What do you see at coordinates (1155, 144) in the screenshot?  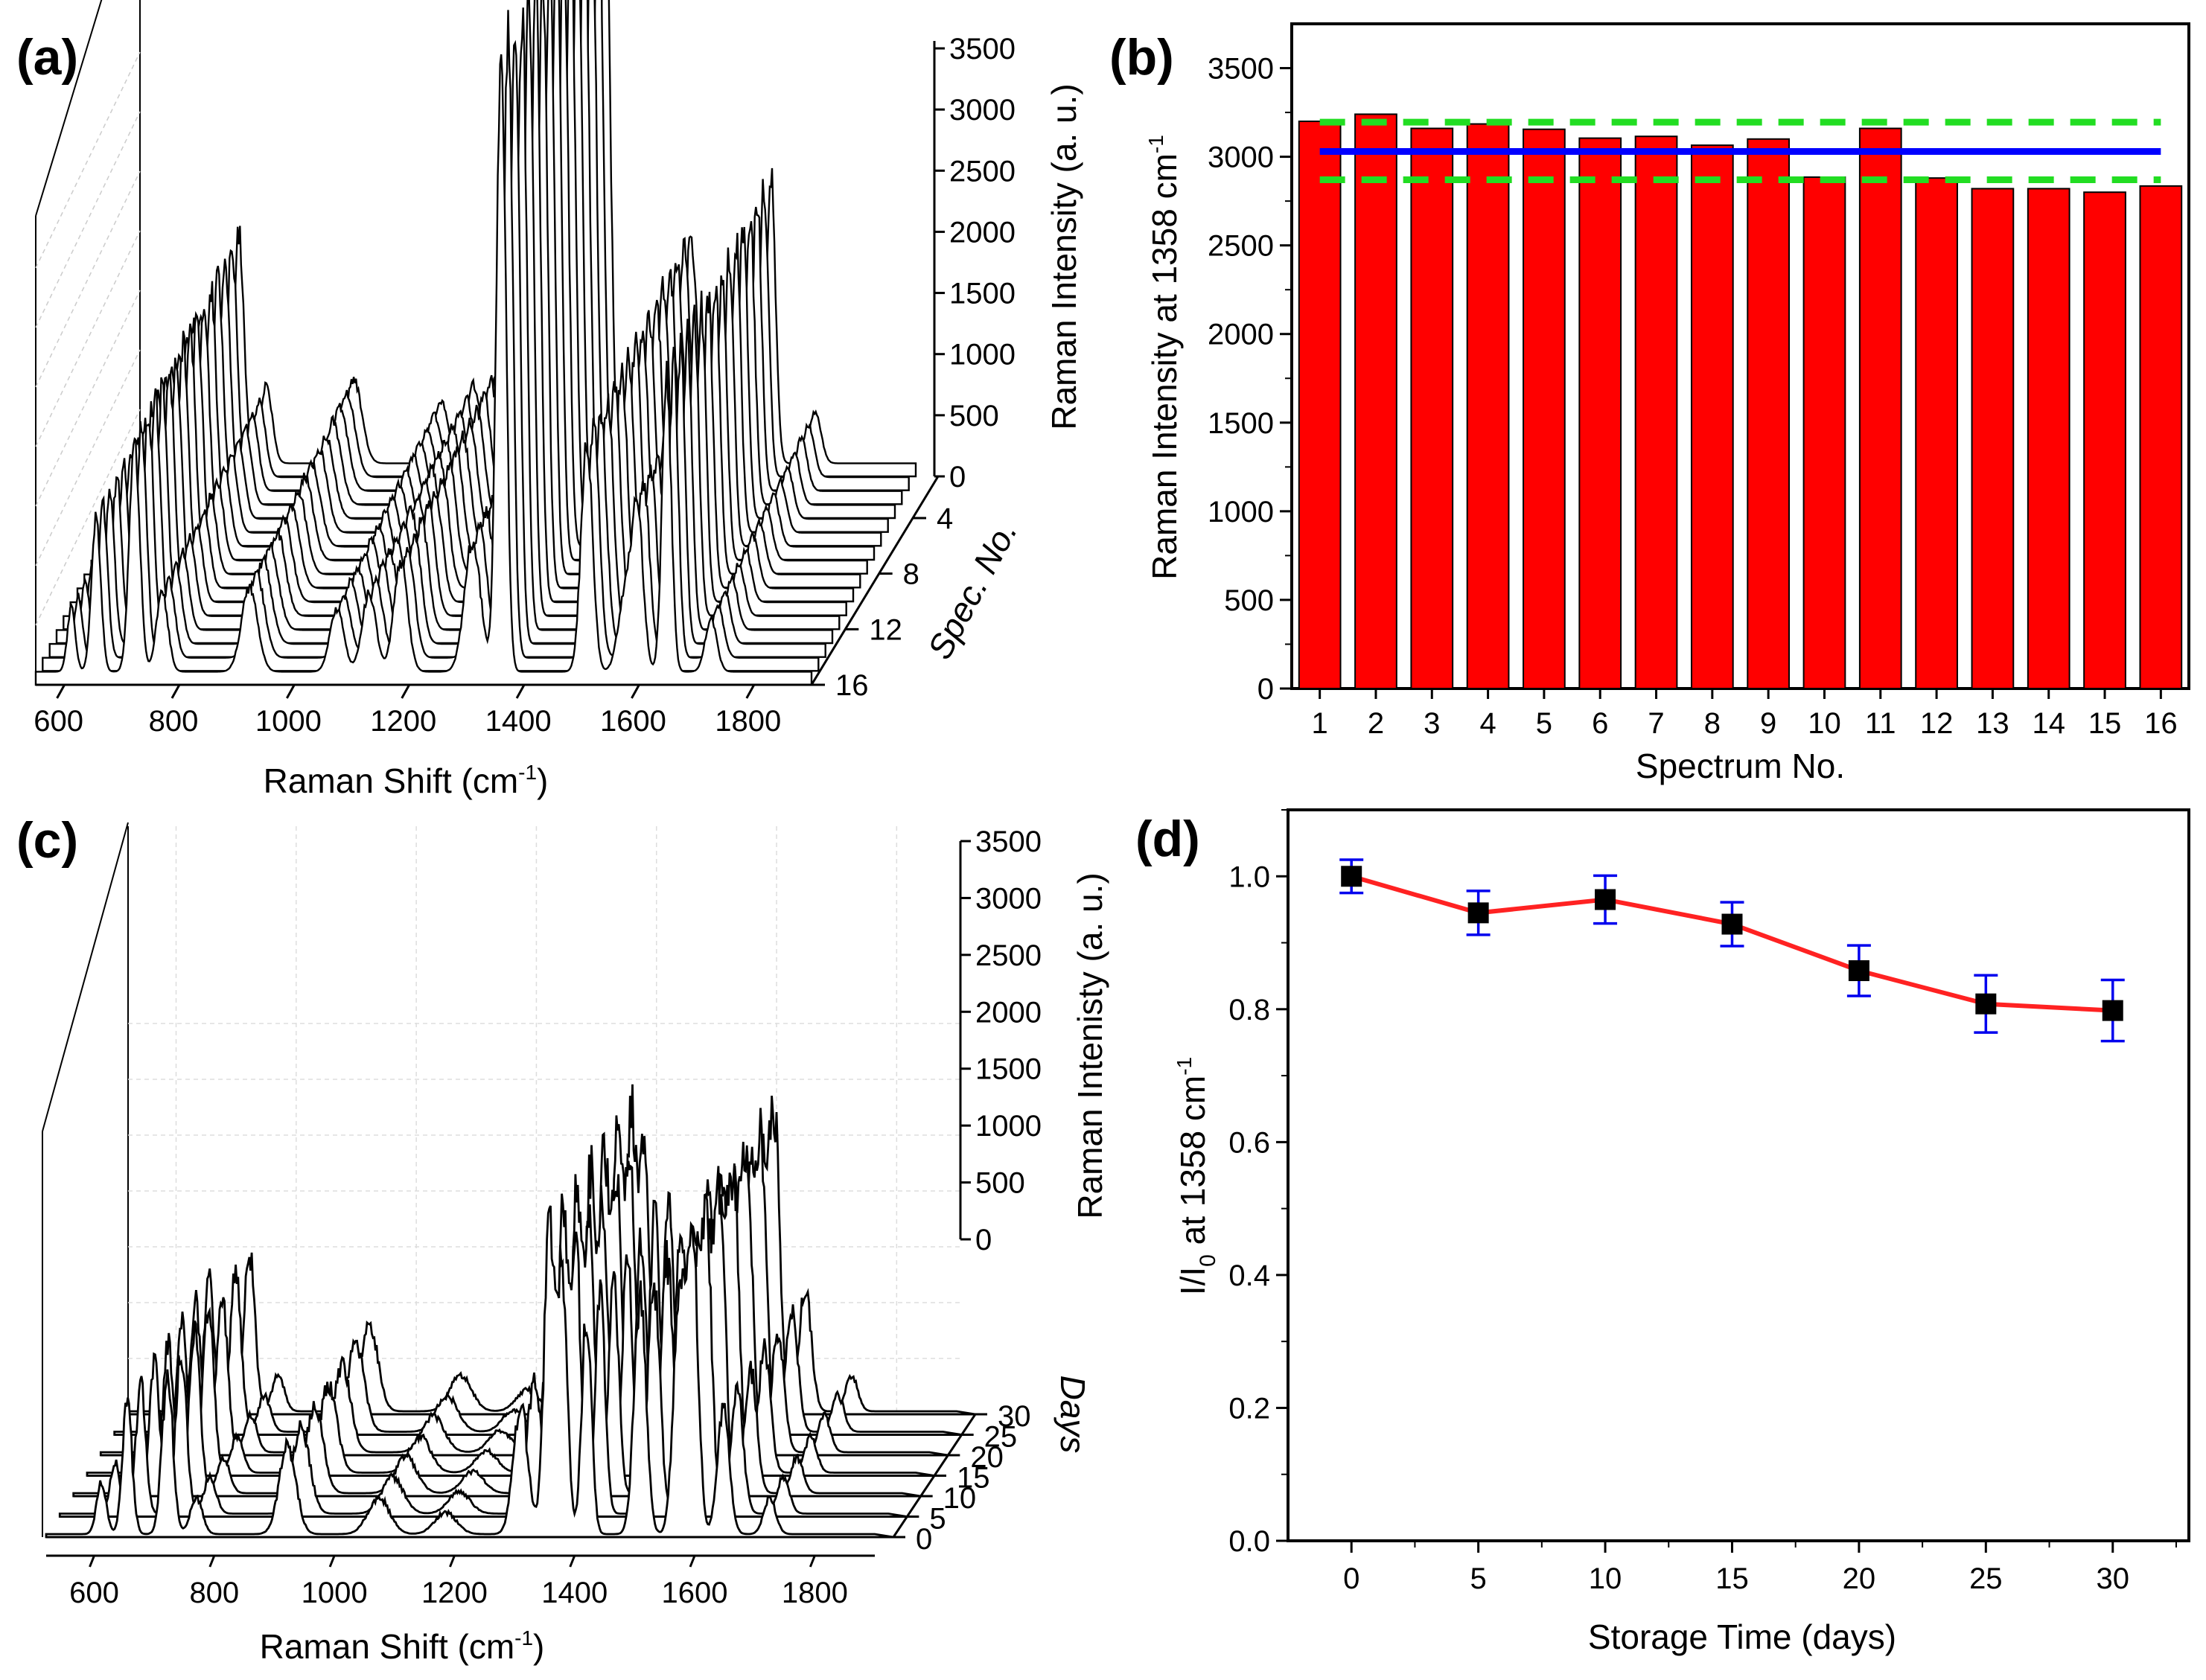 I see `y-axis-label-b-sup: -1` at bounding box center [1155, 144].